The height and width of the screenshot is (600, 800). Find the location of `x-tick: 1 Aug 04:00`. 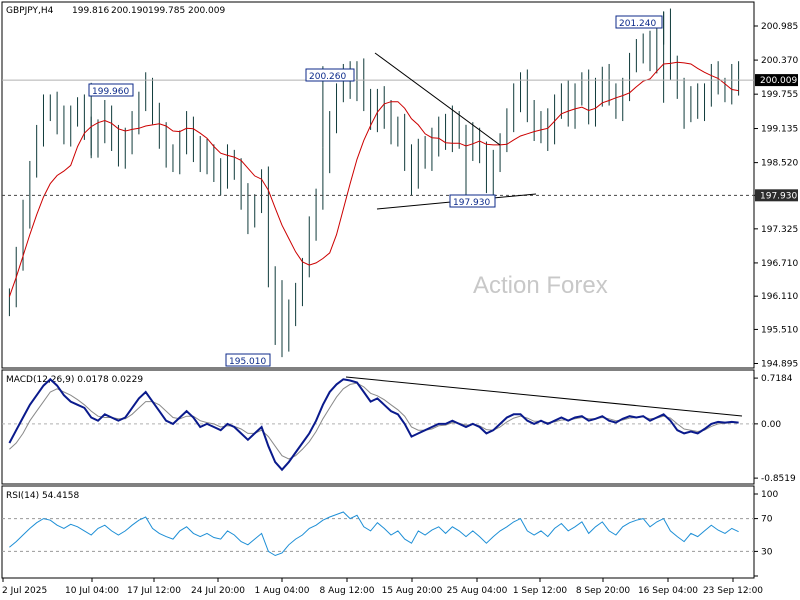

x-tick: 1 Aug 04:00 is located at coordinates (282, 591).